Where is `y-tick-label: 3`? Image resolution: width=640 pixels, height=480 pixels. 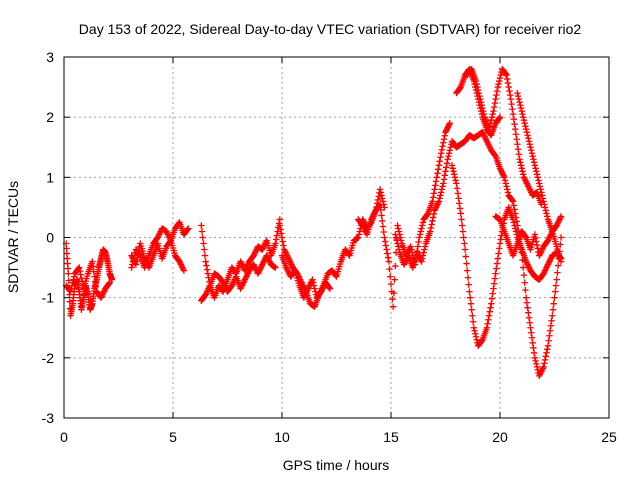 y-tick-label: 3 is located at coordinates (50, 57).